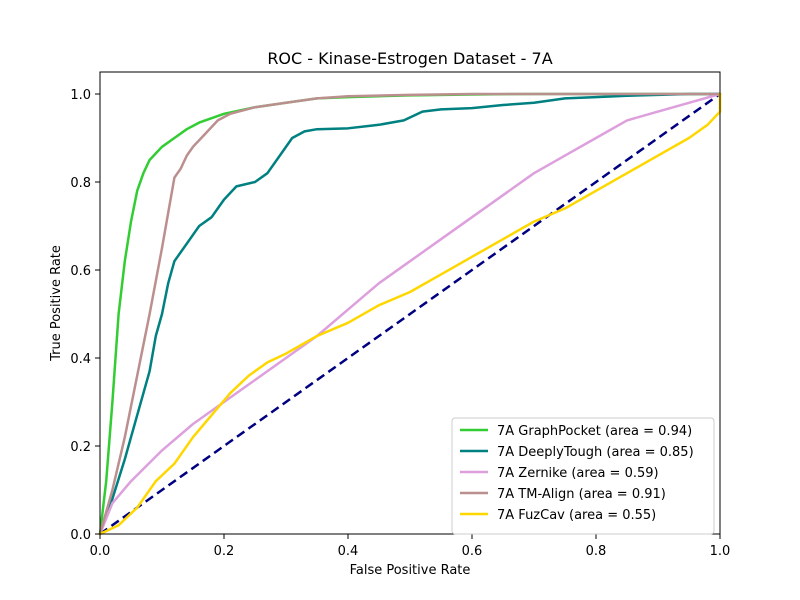  What do you see at coordinates (410, 570) in the screenshot?
I see `x-axis-label: False Positive Rate` at bounding box center [410, 570].